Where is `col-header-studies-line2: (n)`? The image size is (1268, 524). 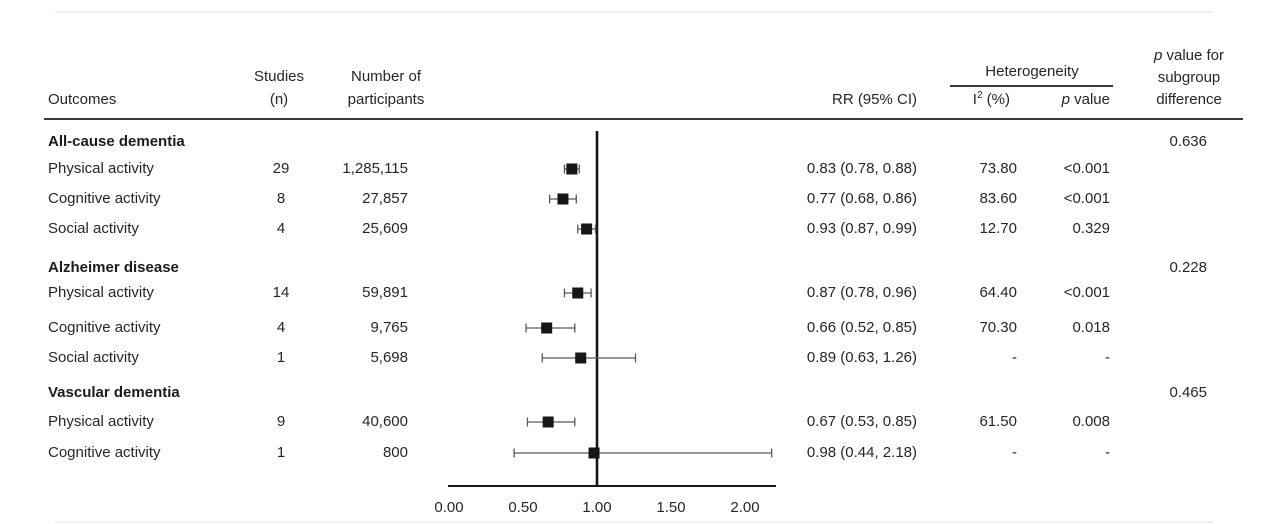
col-header-studies-line2: (n) is located at coordinates (279, 99).